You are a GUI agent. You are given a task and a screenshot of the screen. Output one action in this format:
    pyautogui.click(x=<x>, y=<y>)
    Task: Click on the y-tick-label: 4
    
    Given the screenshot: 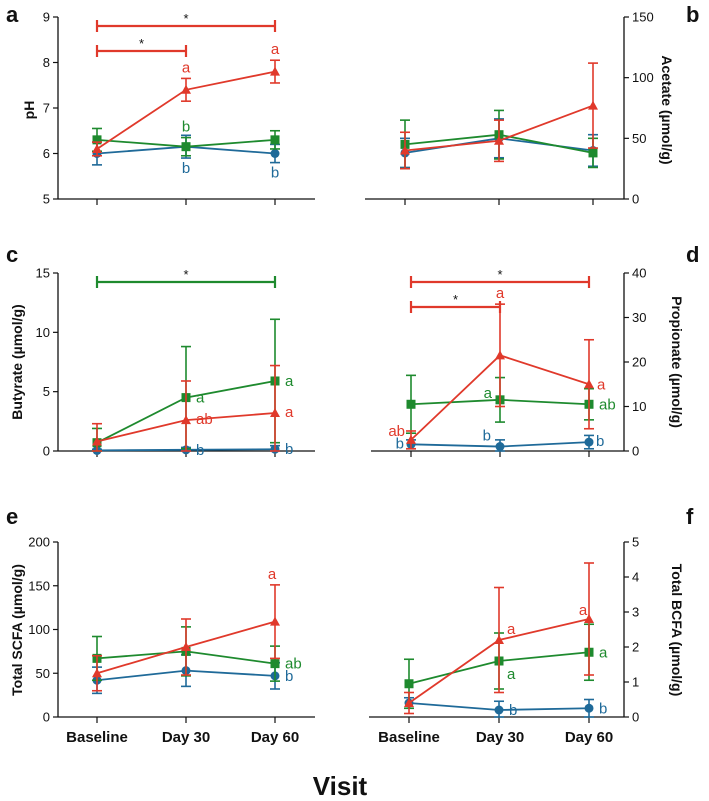 What is the action you would take?
    pyautogui.click(x=635, y=577)
    